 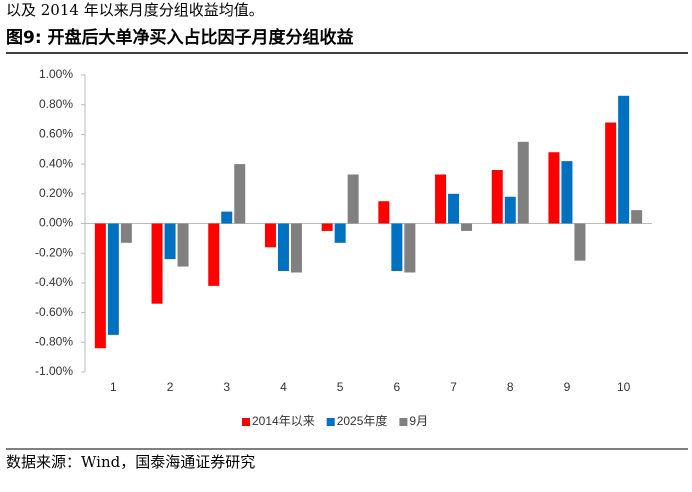 What do you see at coordinates (283, 387) in the screenshot?
I see `x-tick-label: 4` at bounding box center [283, 387].